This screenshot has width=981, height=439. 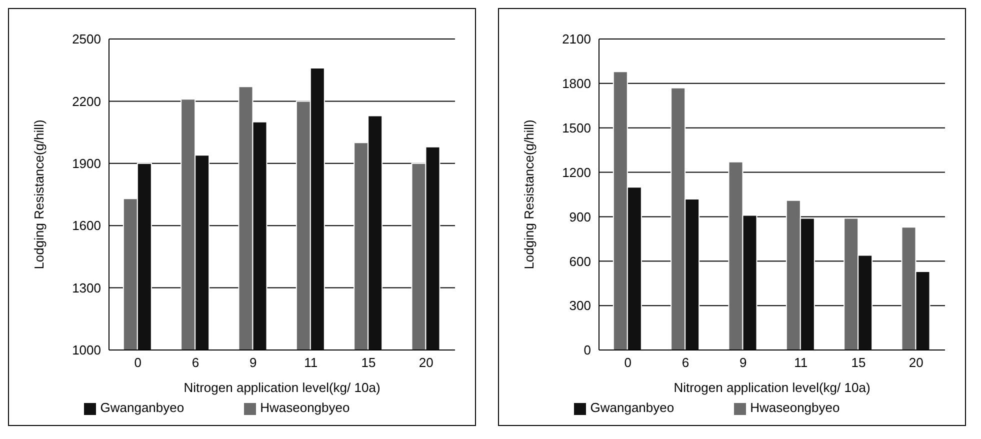 What do you see at coordinates (576, 172) in the screenshot?
I see `y-tick-label: 1200` at bounding box center [576, 172].